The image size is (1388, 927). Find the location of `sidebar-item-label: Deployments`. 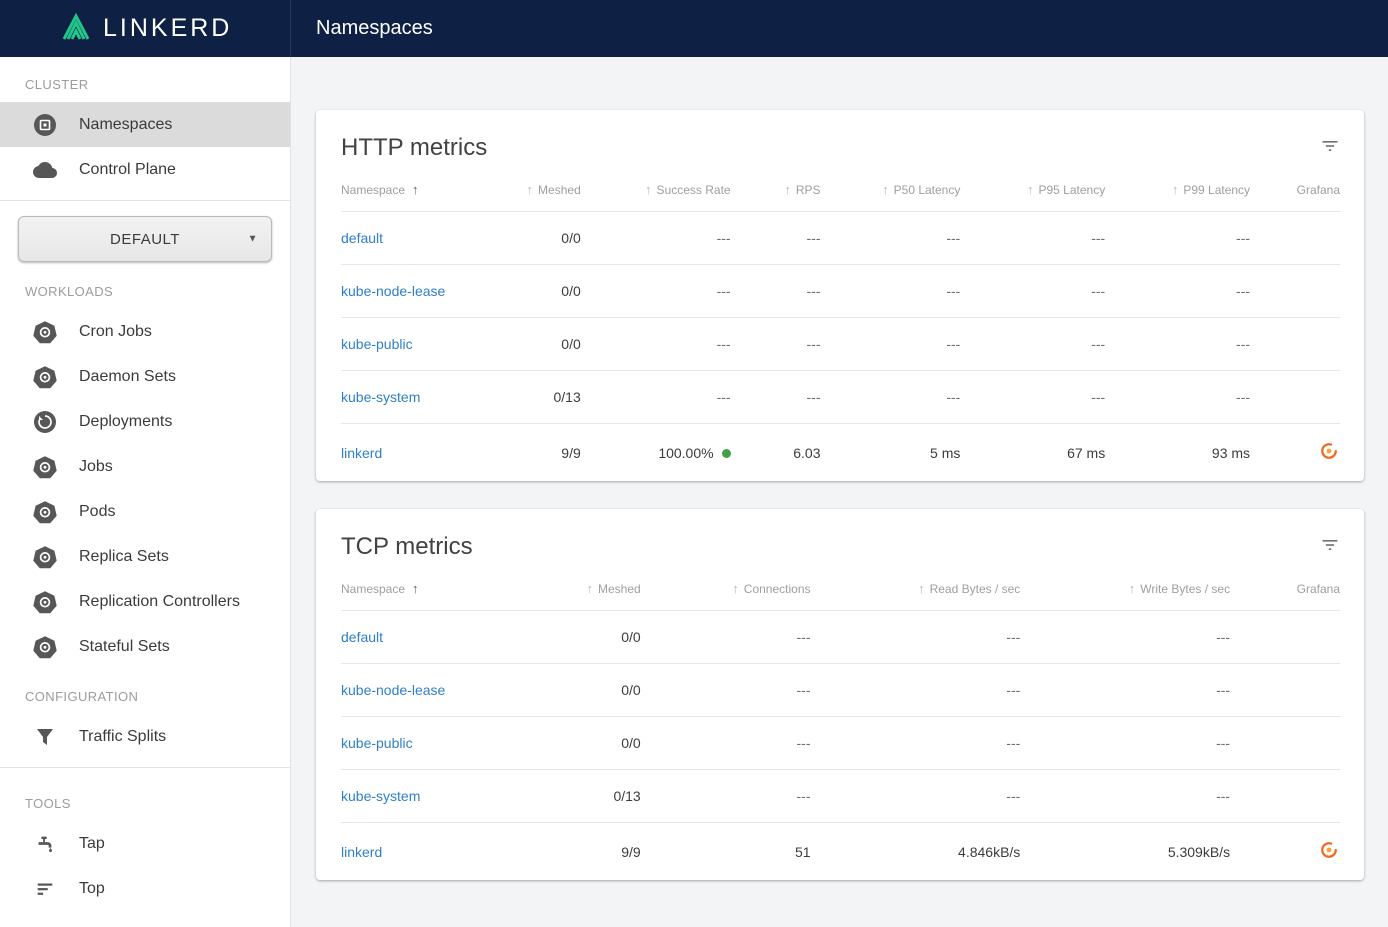

sidebar-item-label: Deployments is located at coordinates (126, 421).